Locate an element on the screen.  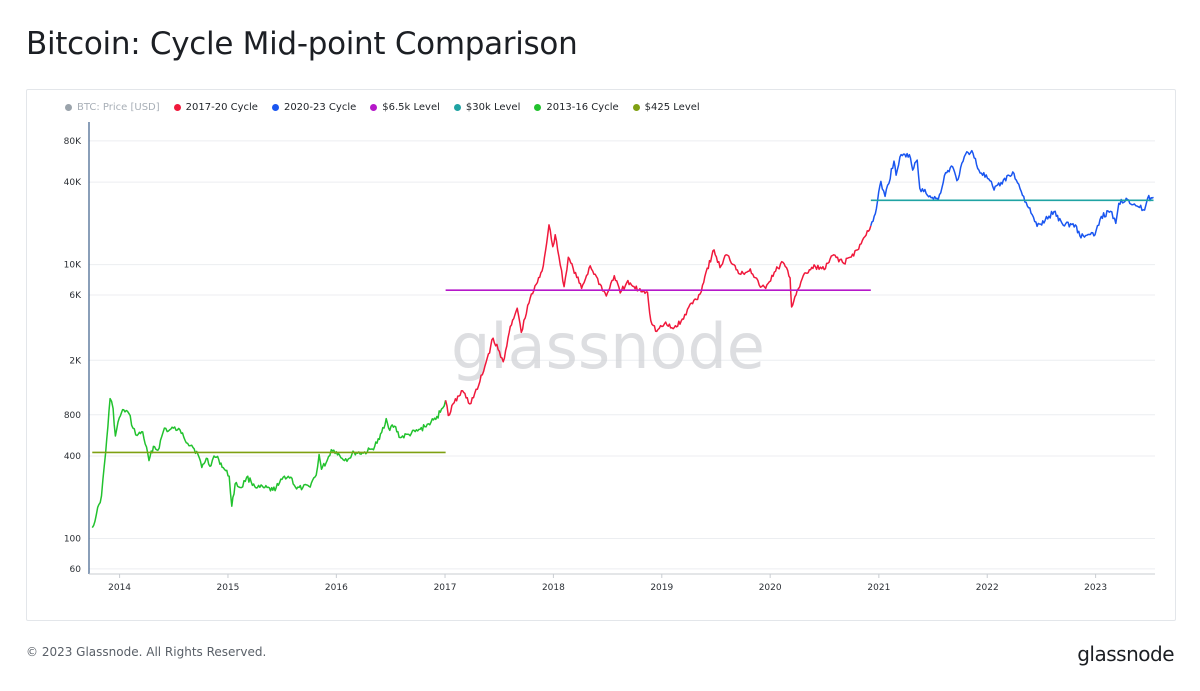
x-tick-label: 2016 is located at coordinates (336, 588).